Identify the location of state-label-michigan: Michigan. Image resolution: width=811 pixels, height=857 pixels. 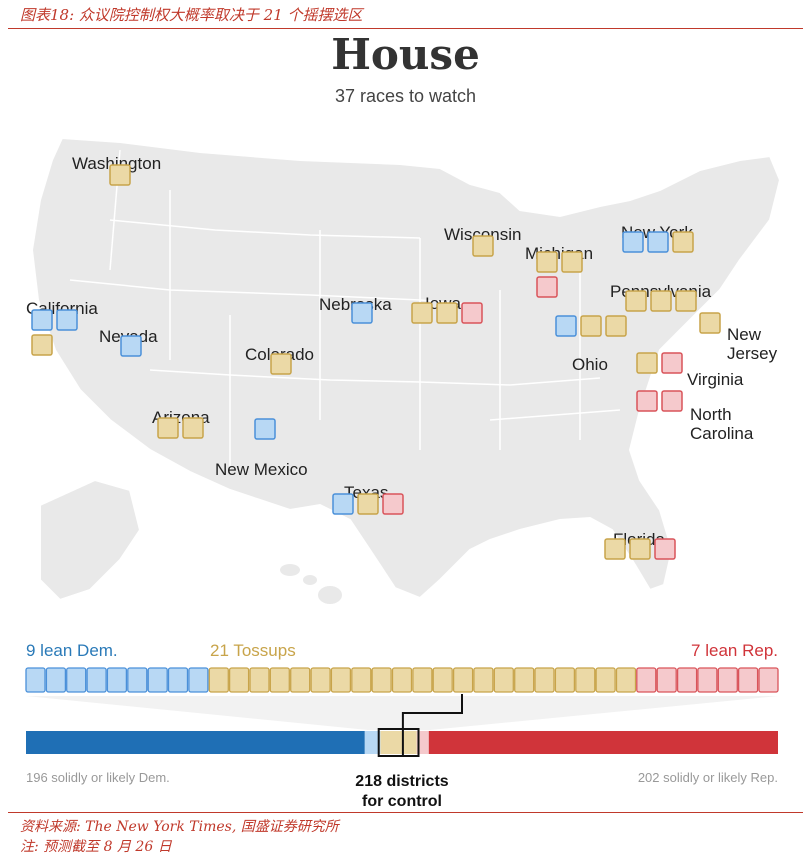
(559, 253).